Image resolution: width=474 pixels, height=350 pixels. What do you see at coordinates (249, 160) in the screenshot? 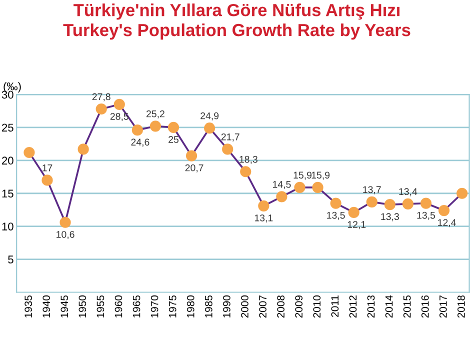
I see `data-label: 18,3` at bounding box center [249, 160].